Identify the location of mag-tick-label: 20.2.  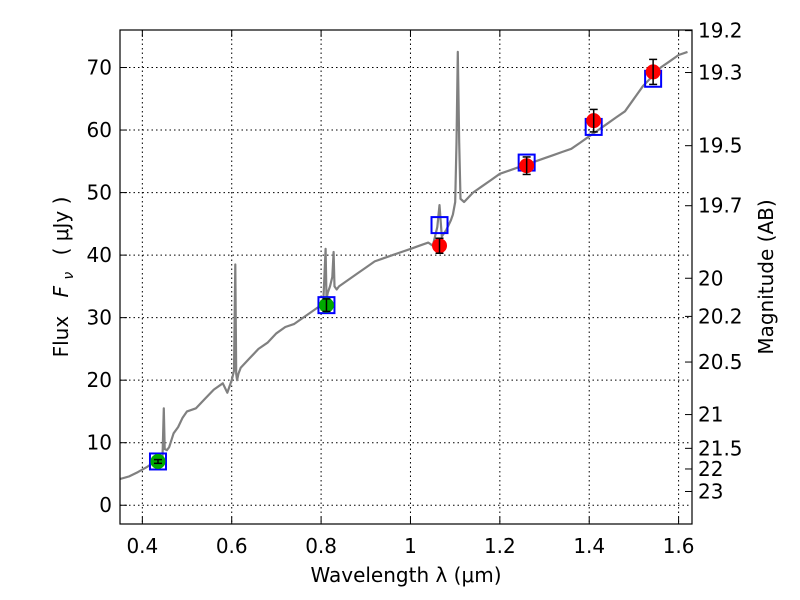
(720, 316).